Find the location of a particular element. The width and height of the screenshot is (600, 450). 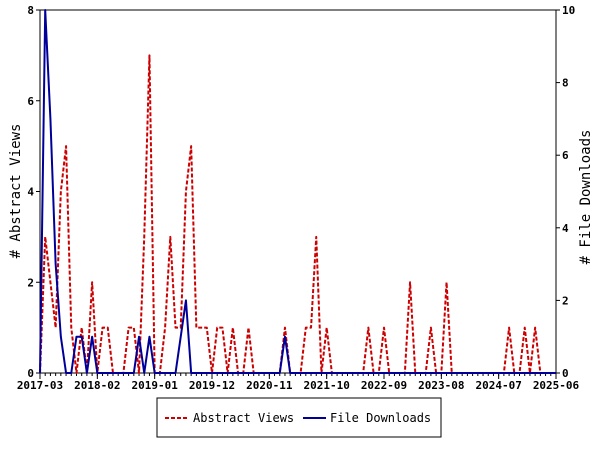

legend: Abstract Views File Downloads is located at coordinates (299, 417).